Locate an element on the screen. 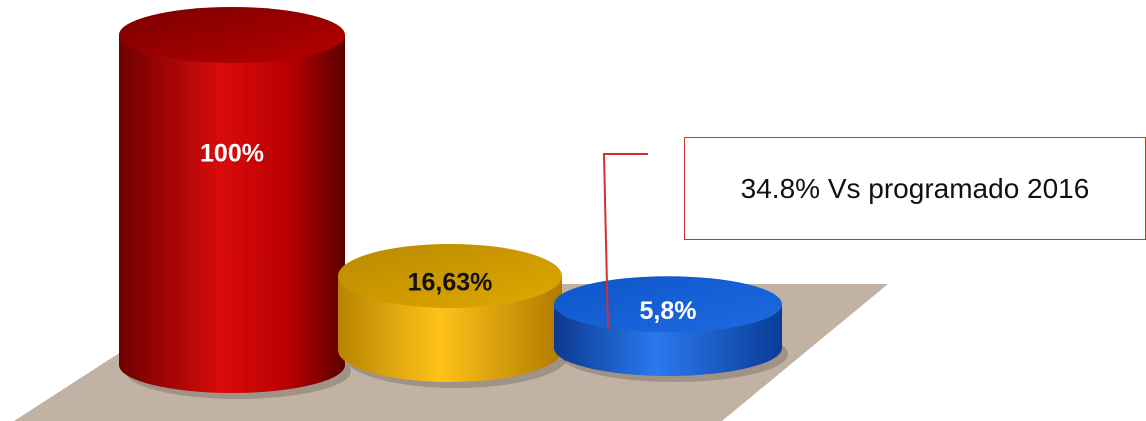  bar-data-label: 100% is located at coordinates (232, 154).